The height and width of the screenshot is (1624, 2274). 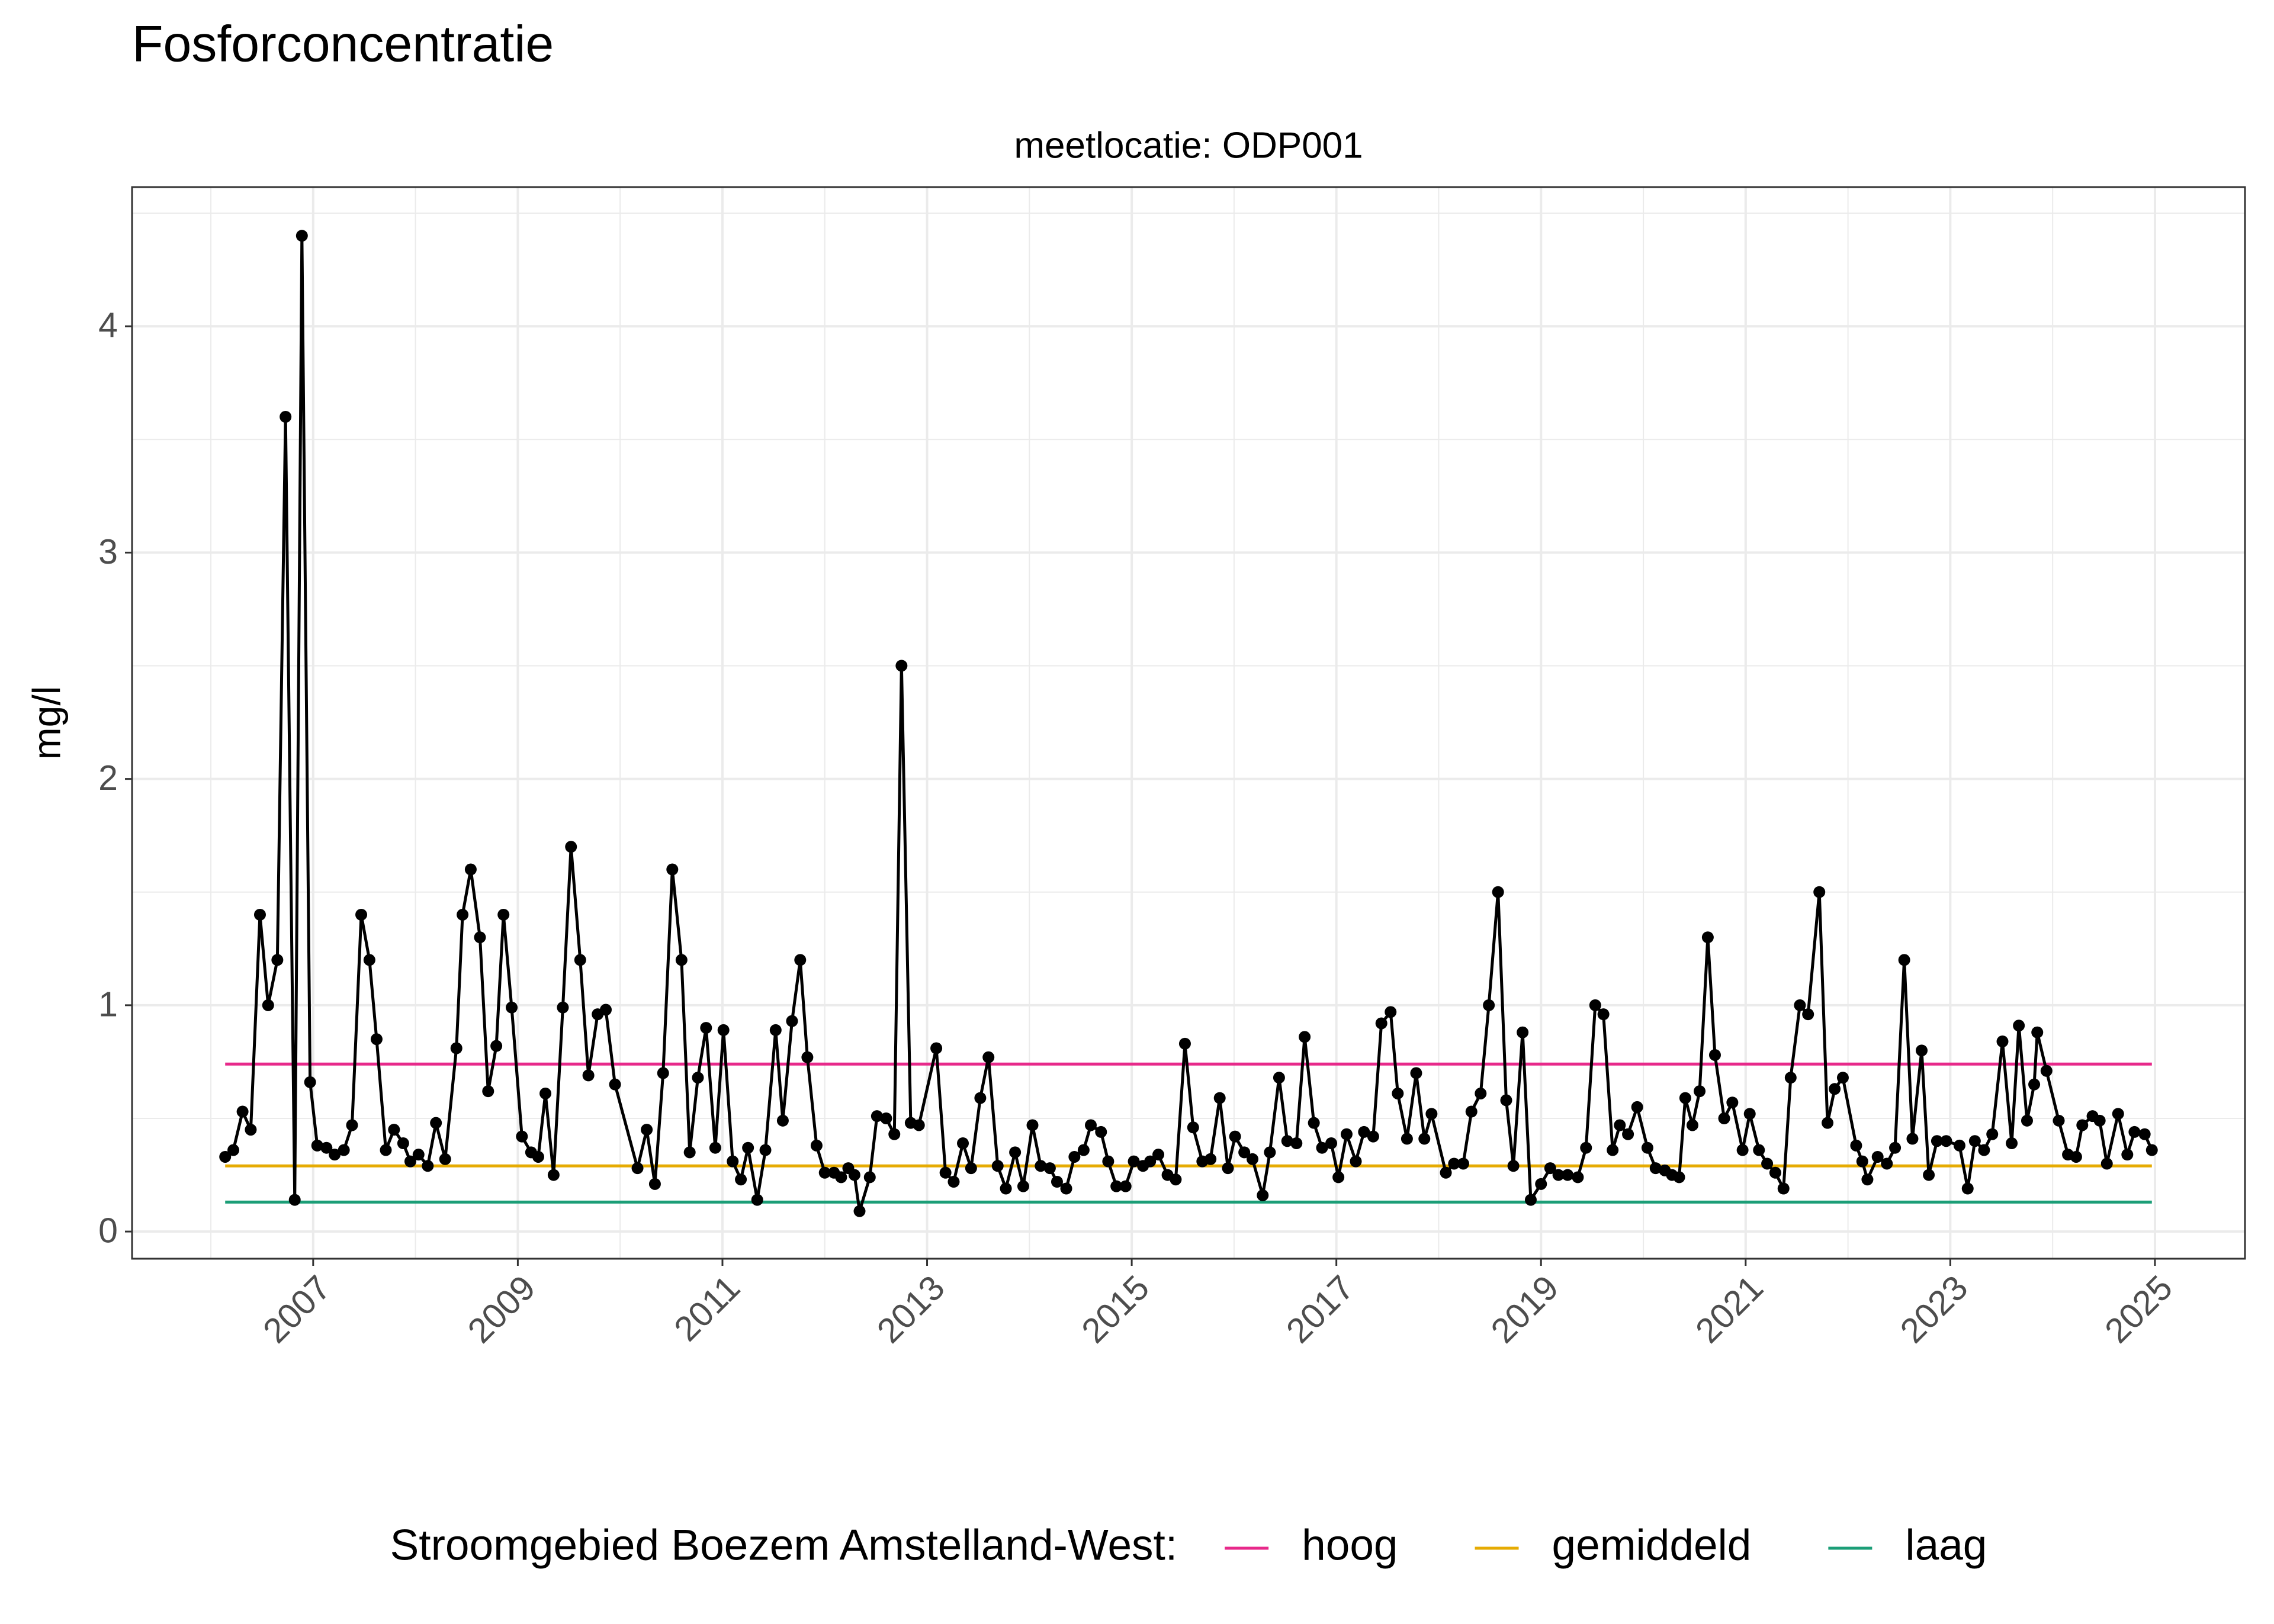 What do you see at coordinates (1188, 145) in the screenshot?
I see `subtitle: meetlocatie: ODP001` at bounding box center [1188, 145].